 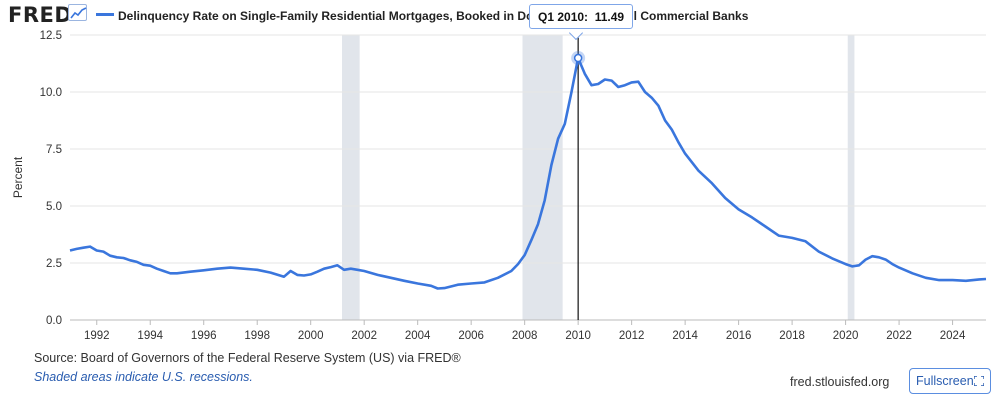 What do you see at coordinates (54, 207) in the screenshot?
I see `y-tick-label: 5.0` at bounding box center [54, 207].